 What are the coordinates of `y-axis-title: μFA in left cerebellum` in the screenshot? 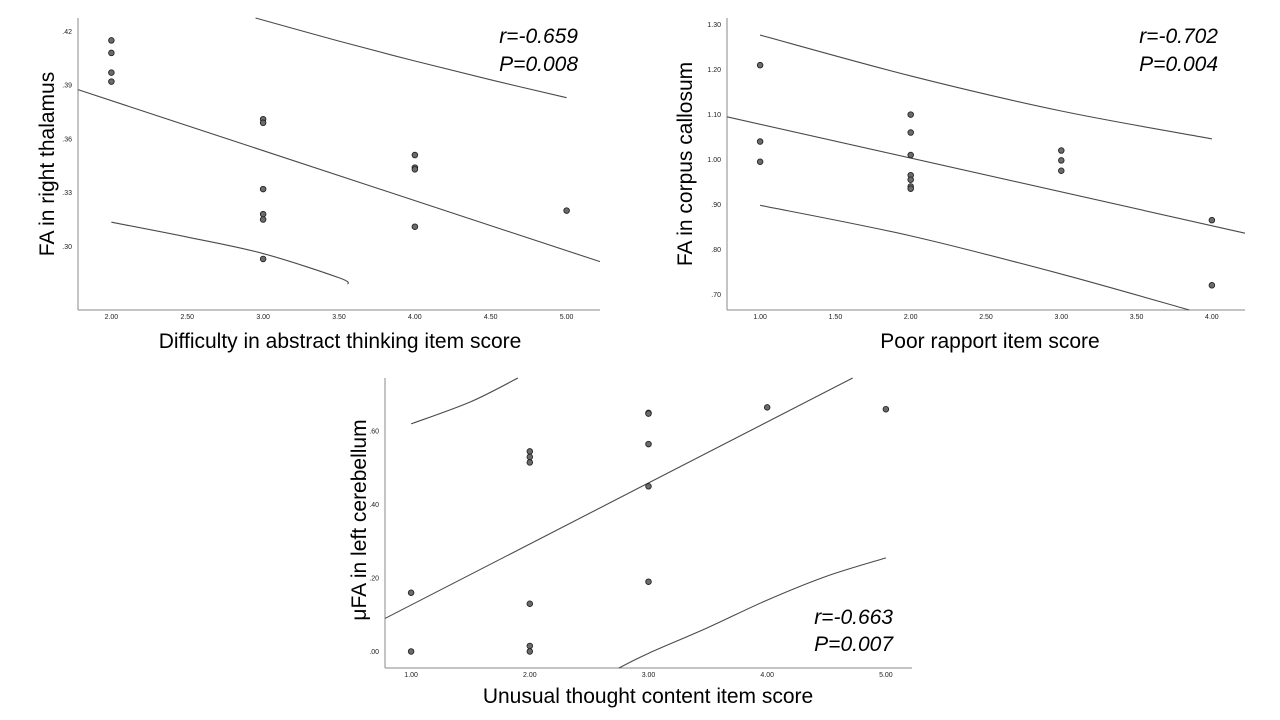 It's located at (359, 519).